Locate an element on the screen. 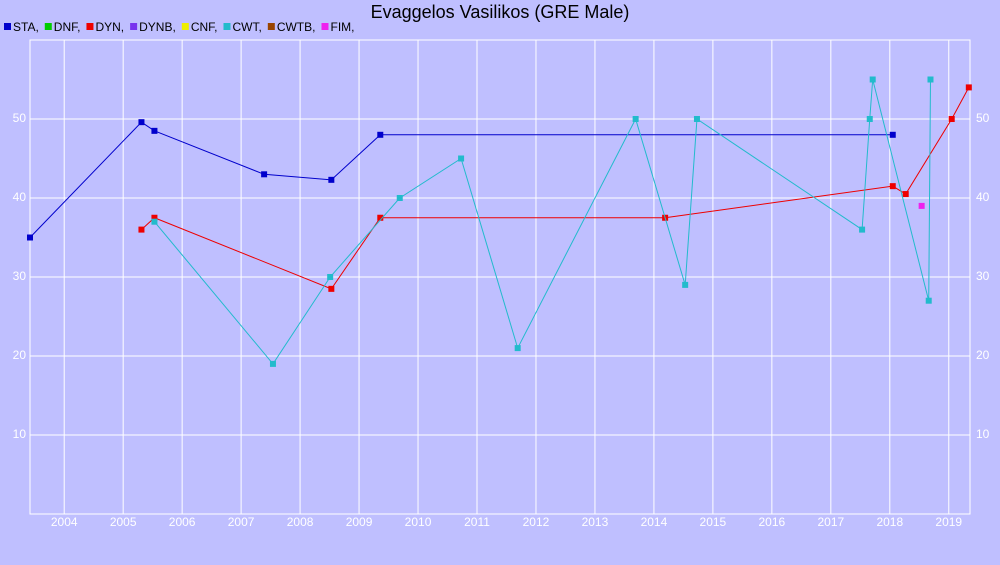  chart-title: Evaggelos Vasilikos (GRE Male) is located at coordinates (500, 12).